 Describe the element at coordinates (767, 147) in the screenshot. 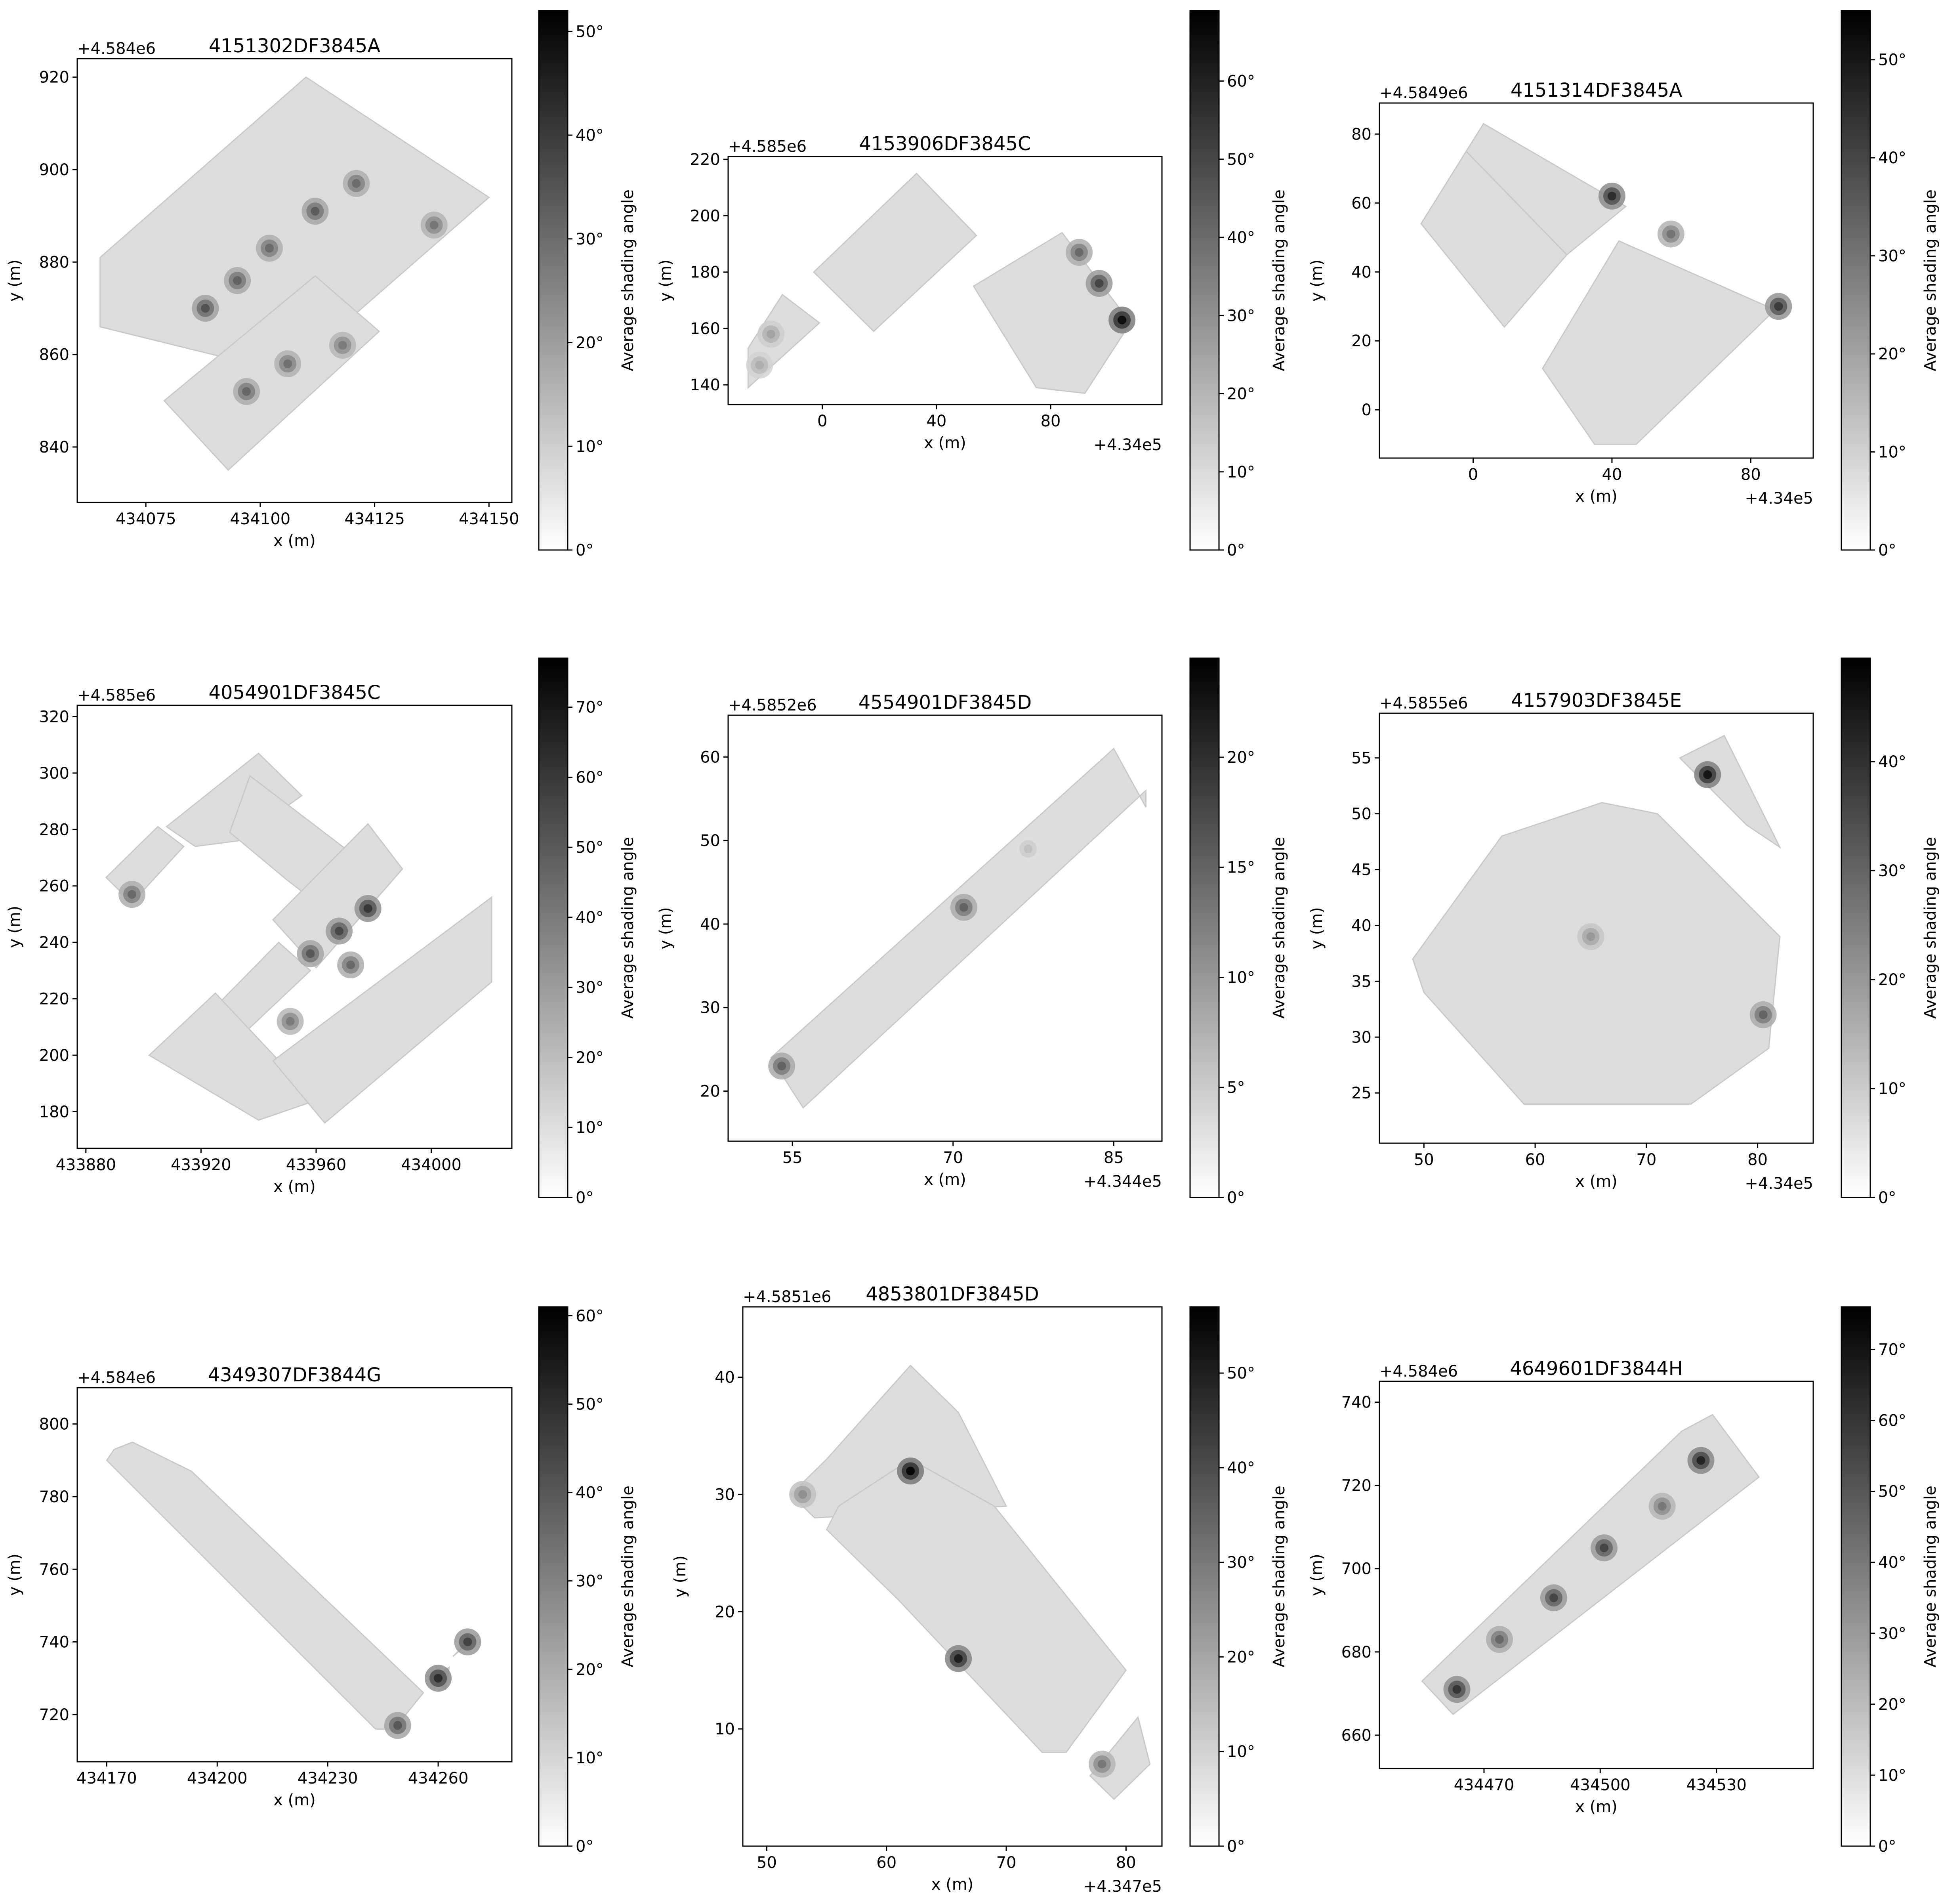

I see `y-axis-offset: +4.585e6` at that location.